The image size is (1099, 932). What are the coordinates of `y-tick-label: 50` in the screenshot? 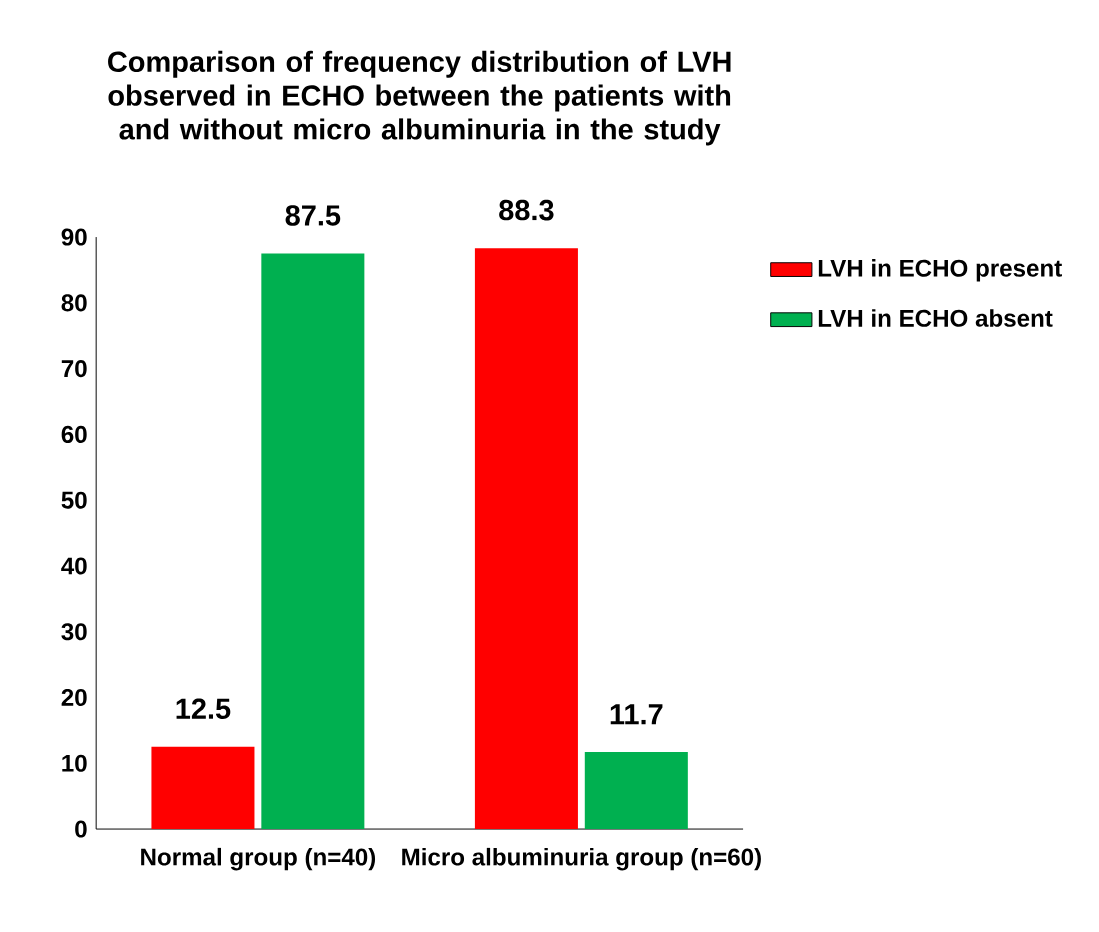 It's located at (74, 500).